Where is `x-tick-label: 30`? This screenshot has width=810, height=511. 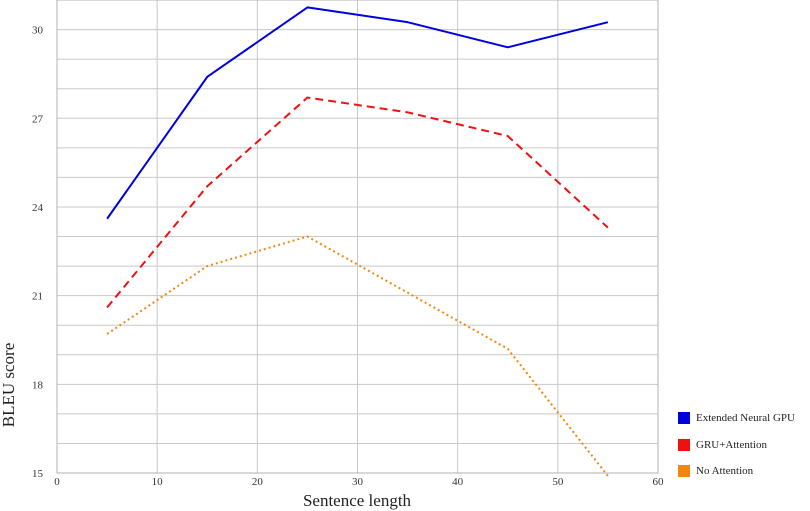 x-tick-label: 30 is located at coordinates (358, 482).